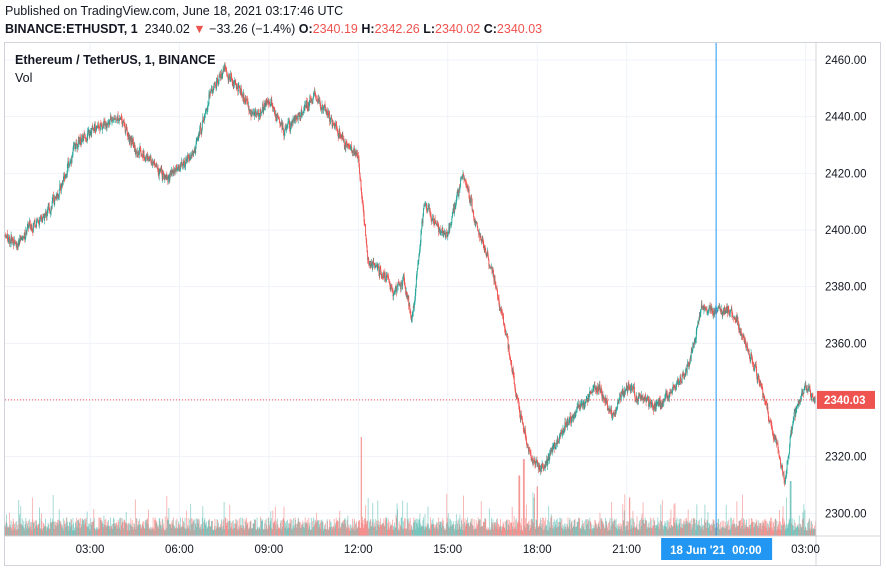  What do you see at coordinates (490, 29) in the screenshot?
I see `close-label: C:` at bounding box center [490, 29].